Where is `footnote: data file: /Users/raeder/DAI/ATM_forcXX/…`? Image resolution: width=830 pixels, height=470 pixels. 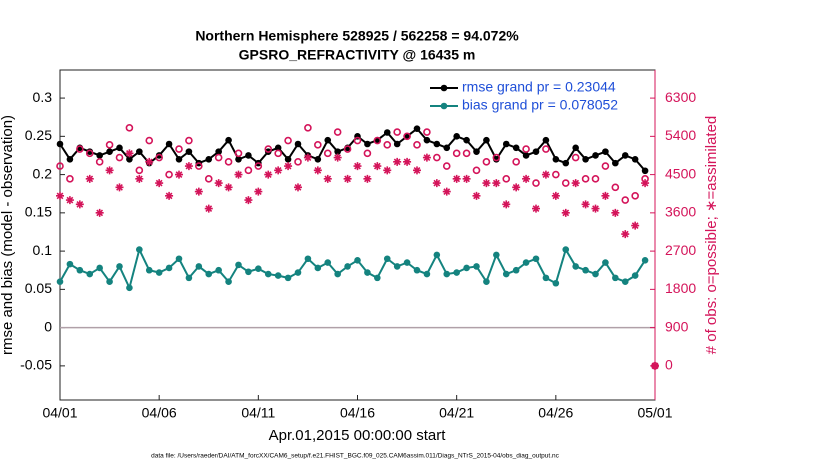
footnote: data file: /Users/raeder/DAI/ATM_forcXX/… is located at coordinates (355, 456).